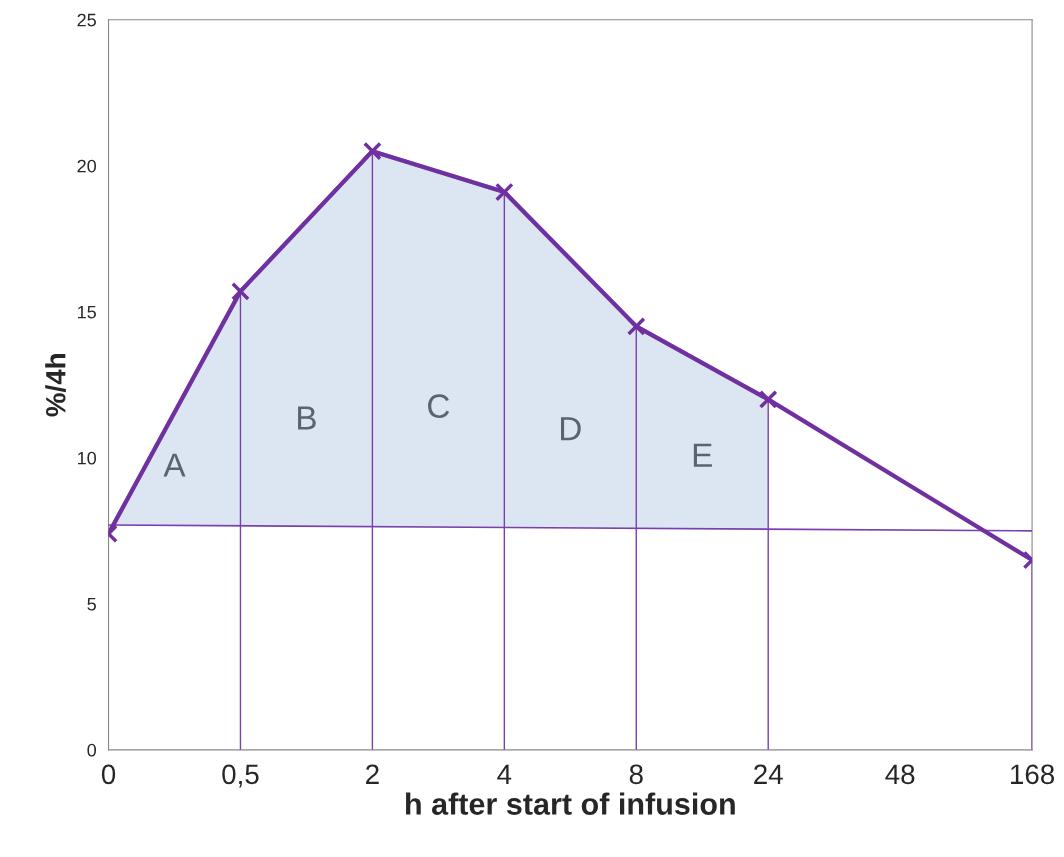  Describe the element at coordinates (702, 455) in the screenshot. I see `annotation: E` at that location.